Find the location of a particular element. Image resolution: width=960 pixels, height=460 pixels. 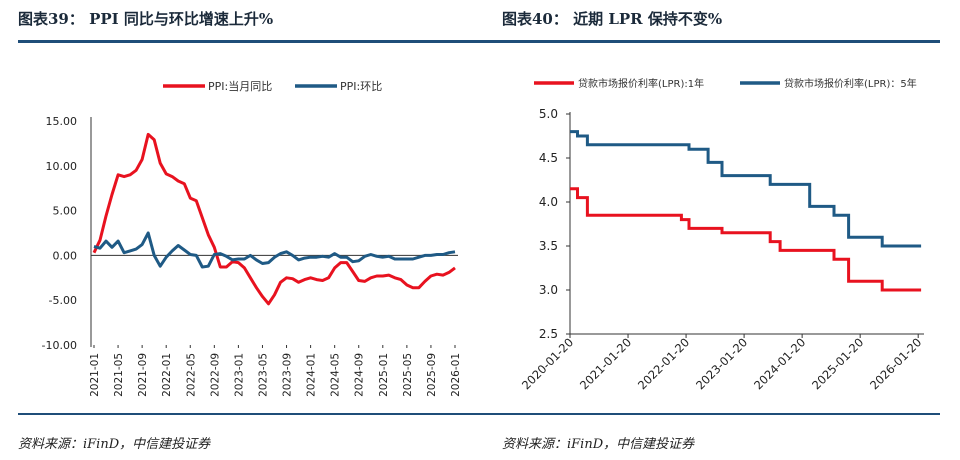

y-tick-label: 10.00 is located at coordinates (62, 166).